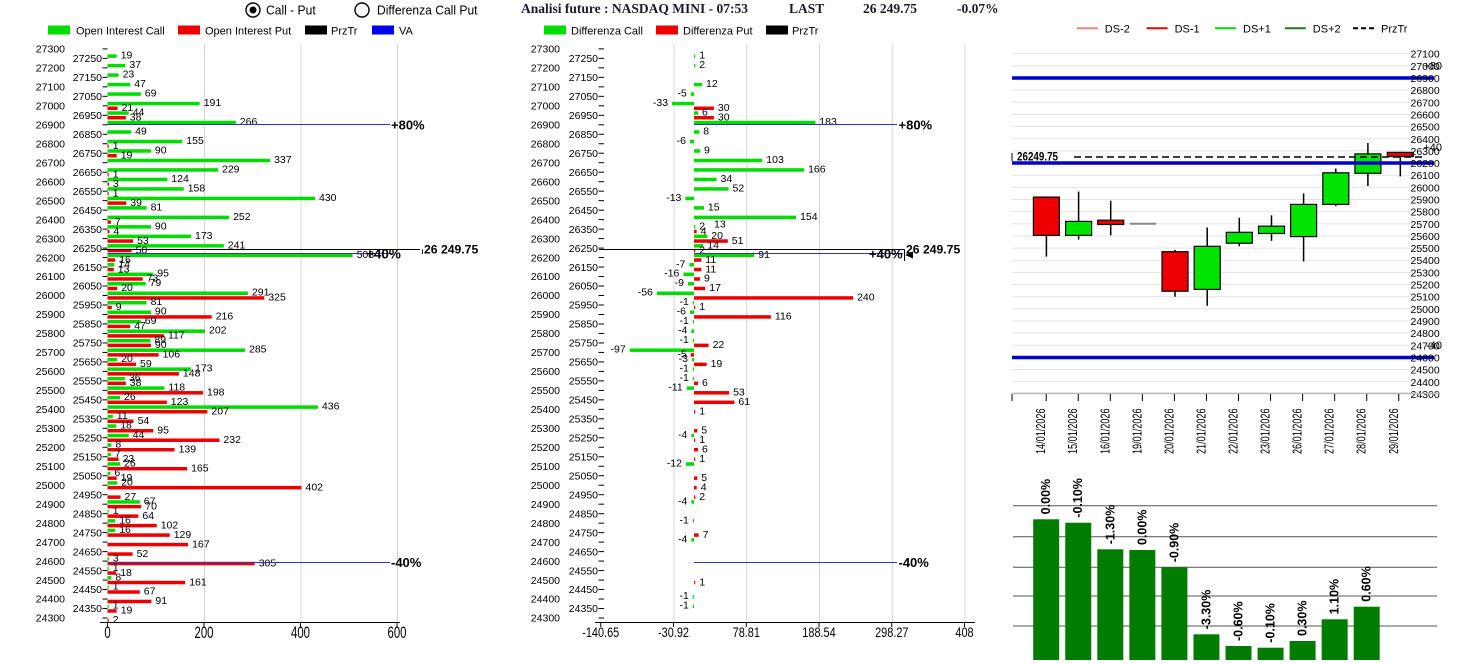  Describe the element at coordinates (710, 269) in the screenshot. I see `svg-text: 11` at that location.